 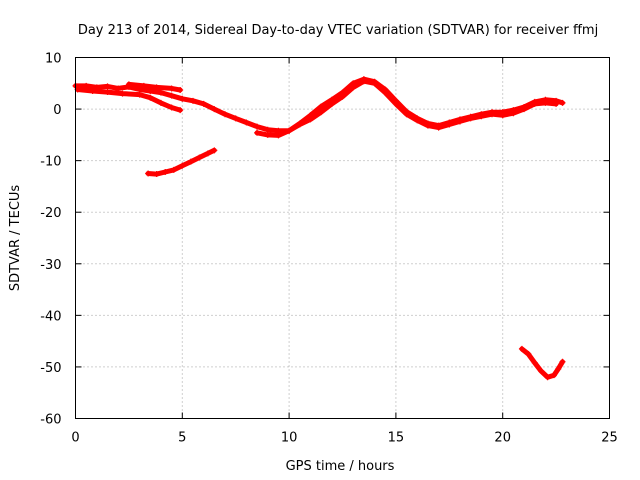 I want to click on y-tick-label: -60, so click(x=50, y=420).